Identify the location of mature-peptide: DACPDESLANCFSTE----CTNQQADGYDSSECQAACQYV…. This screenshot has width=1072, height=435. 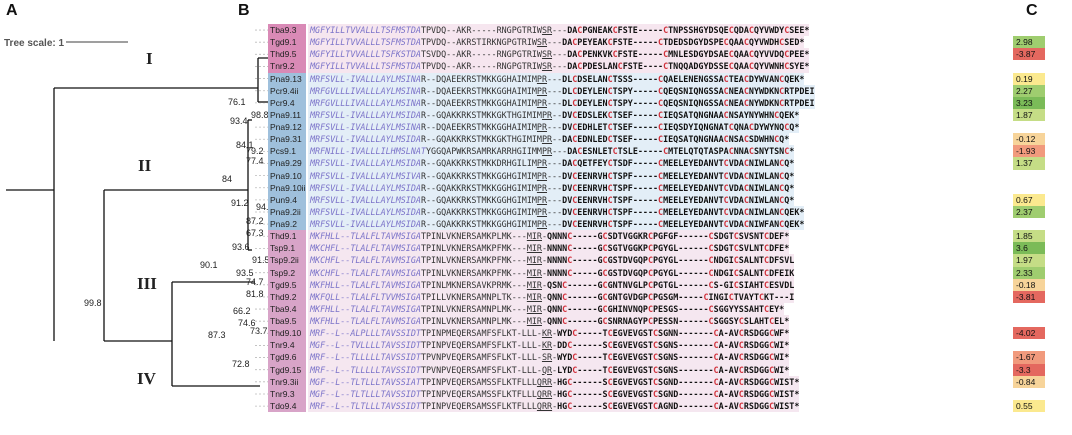
(688, 66).